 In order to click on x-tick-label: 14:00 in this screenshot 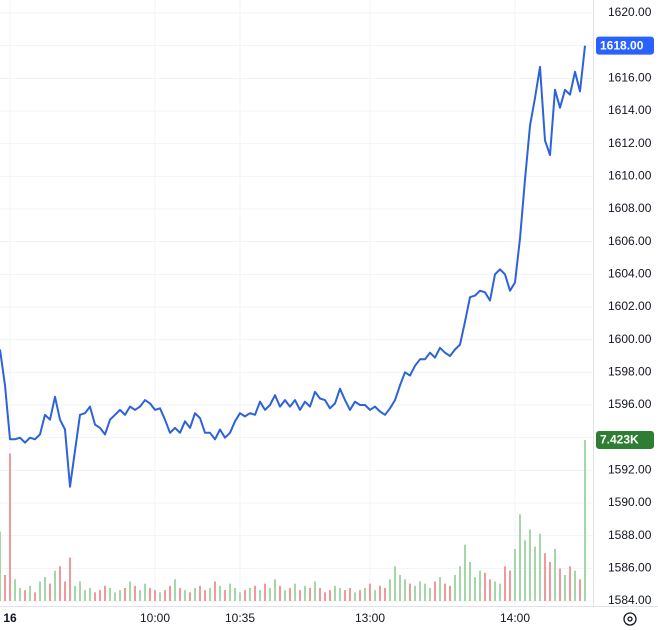, I will do `click(515, 618)`.